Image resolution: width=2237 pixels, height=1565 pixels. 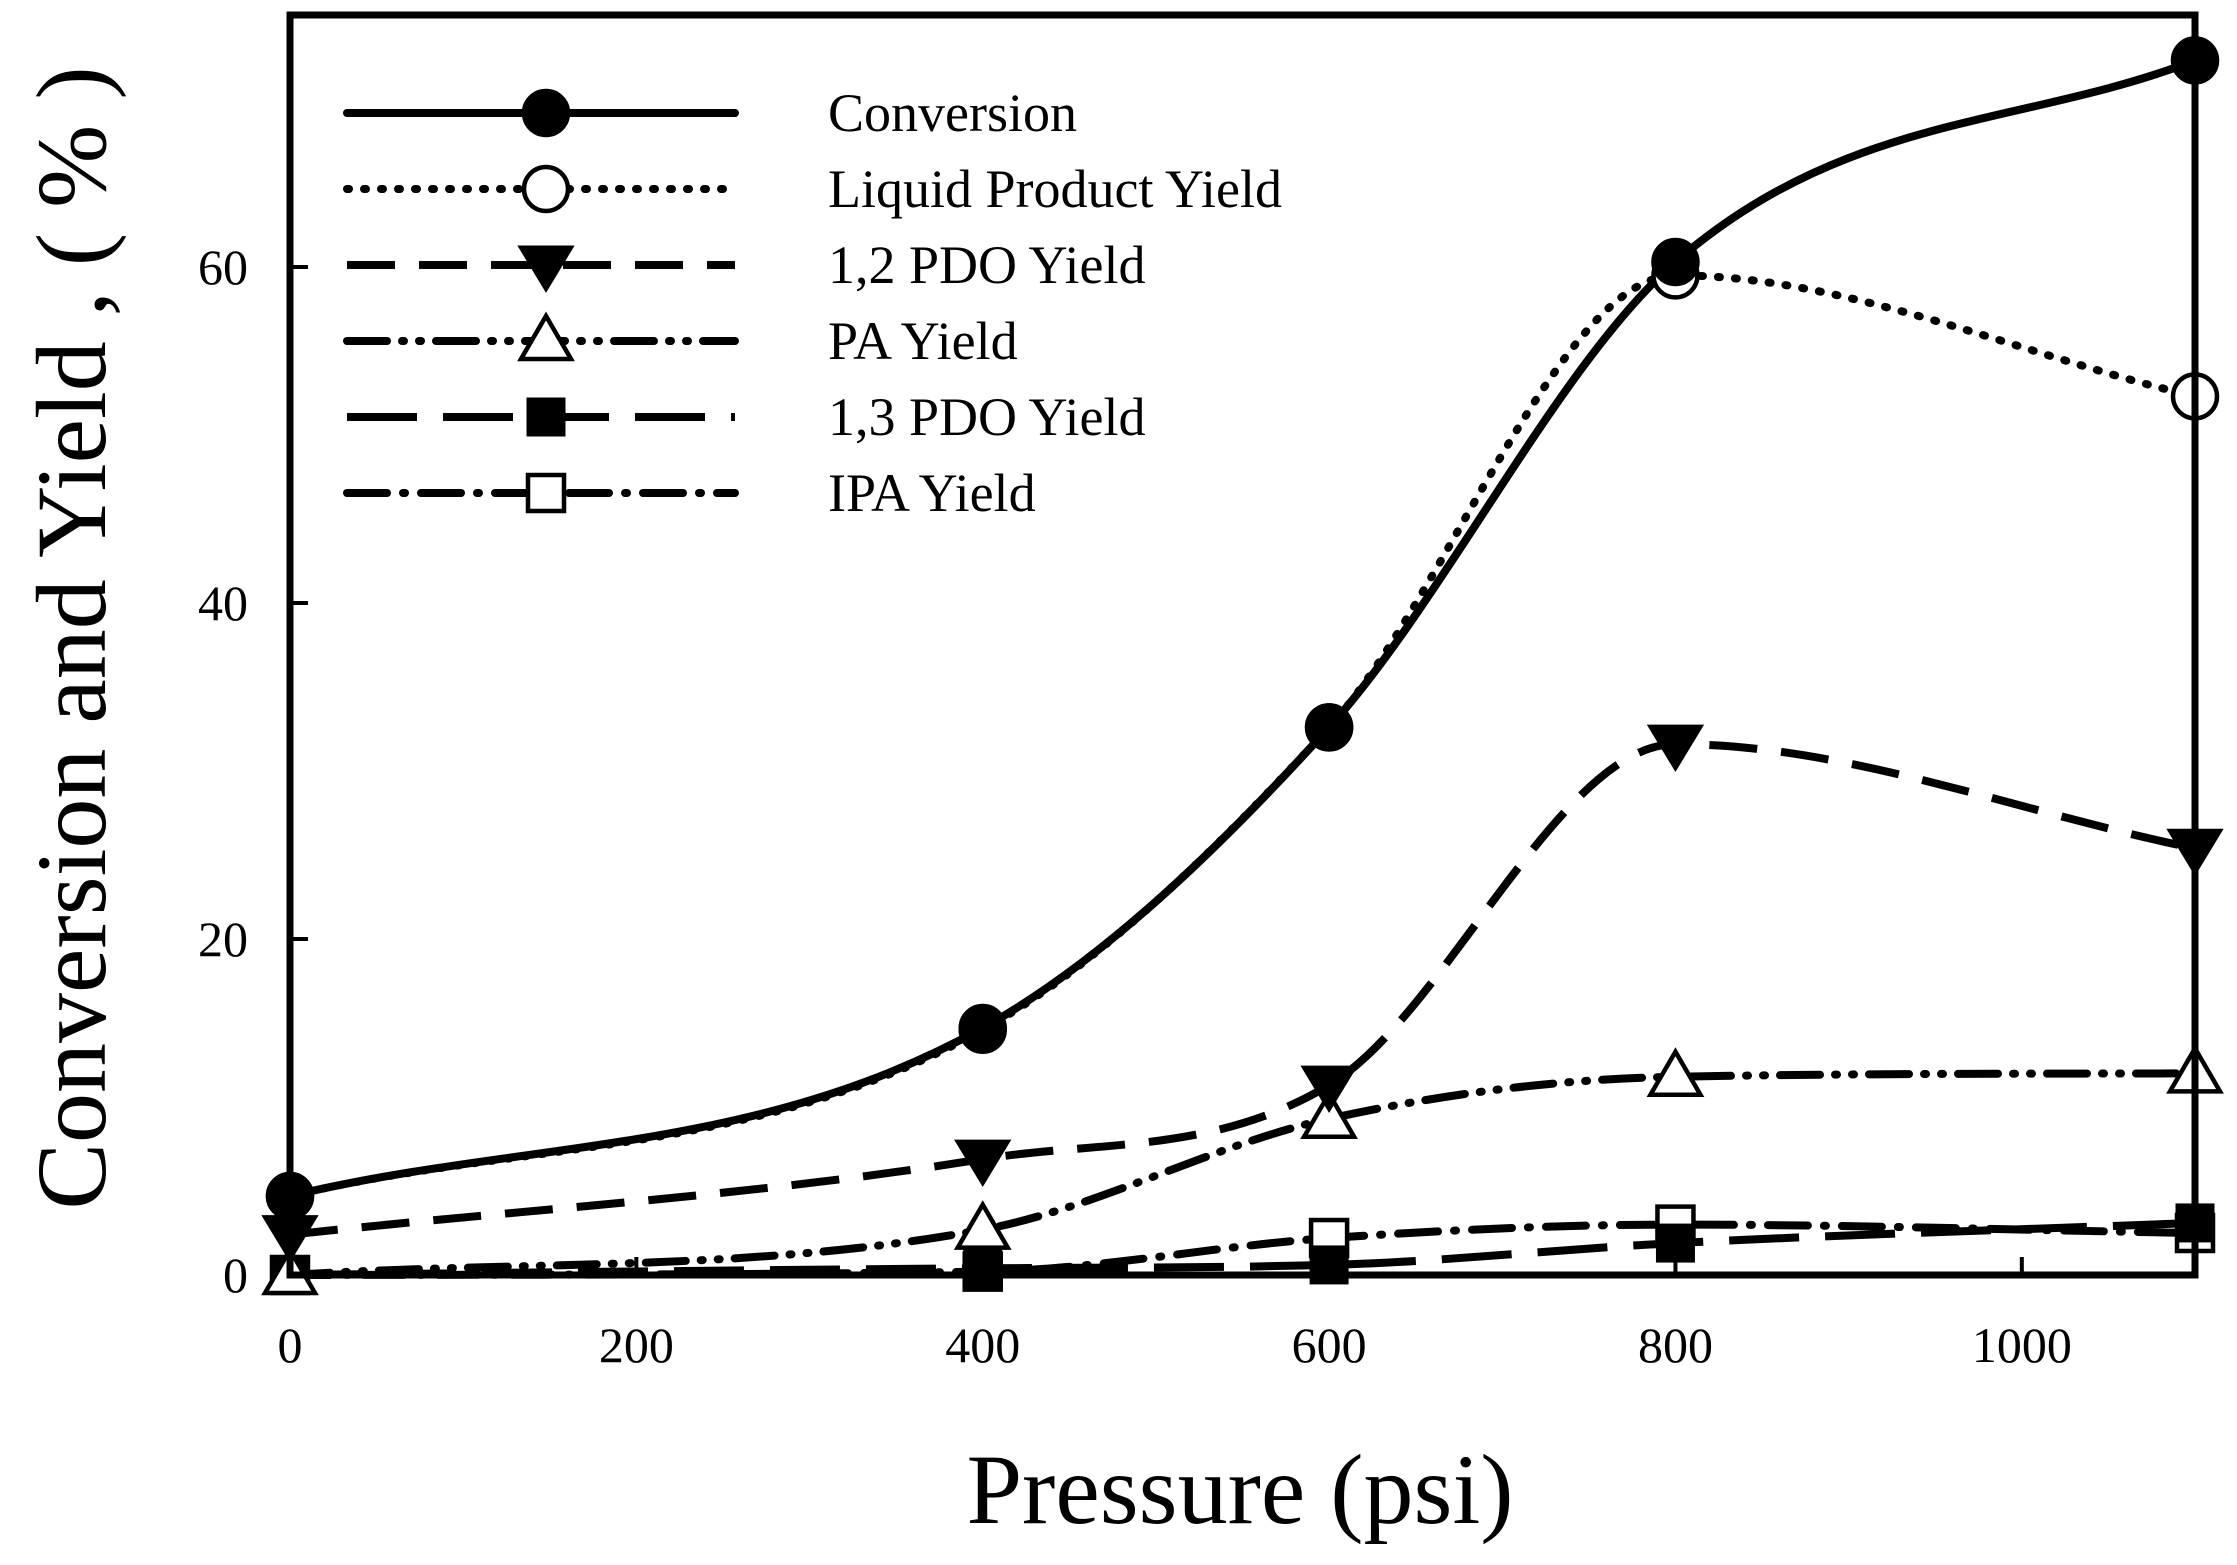 What do you see at coordinates (1675, 1345) in the screenshot?
I see `x-tick-label-800: 800` at bounding box center [1675, 1345].